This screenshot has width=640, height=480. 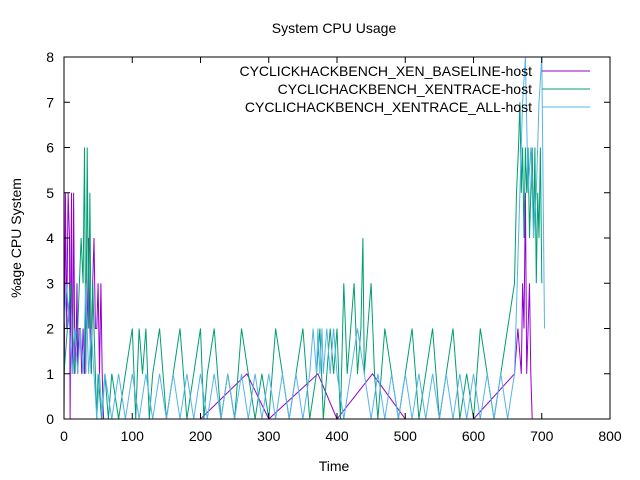 What do you see at coordinates (337, 436) in the screenshot?
I see `x-tick-label: 400` at bounding box center [337, 436].